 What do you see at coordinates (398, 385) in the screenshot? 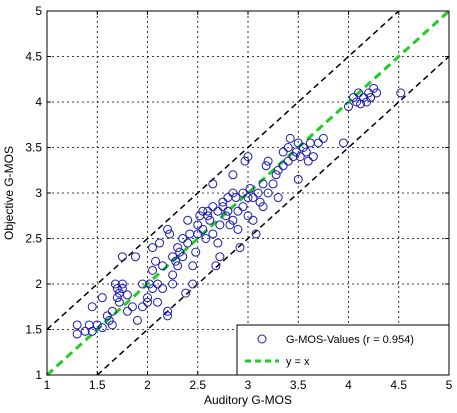
I see `x-tick-label: 4.5` at bounding box center [398, 385].